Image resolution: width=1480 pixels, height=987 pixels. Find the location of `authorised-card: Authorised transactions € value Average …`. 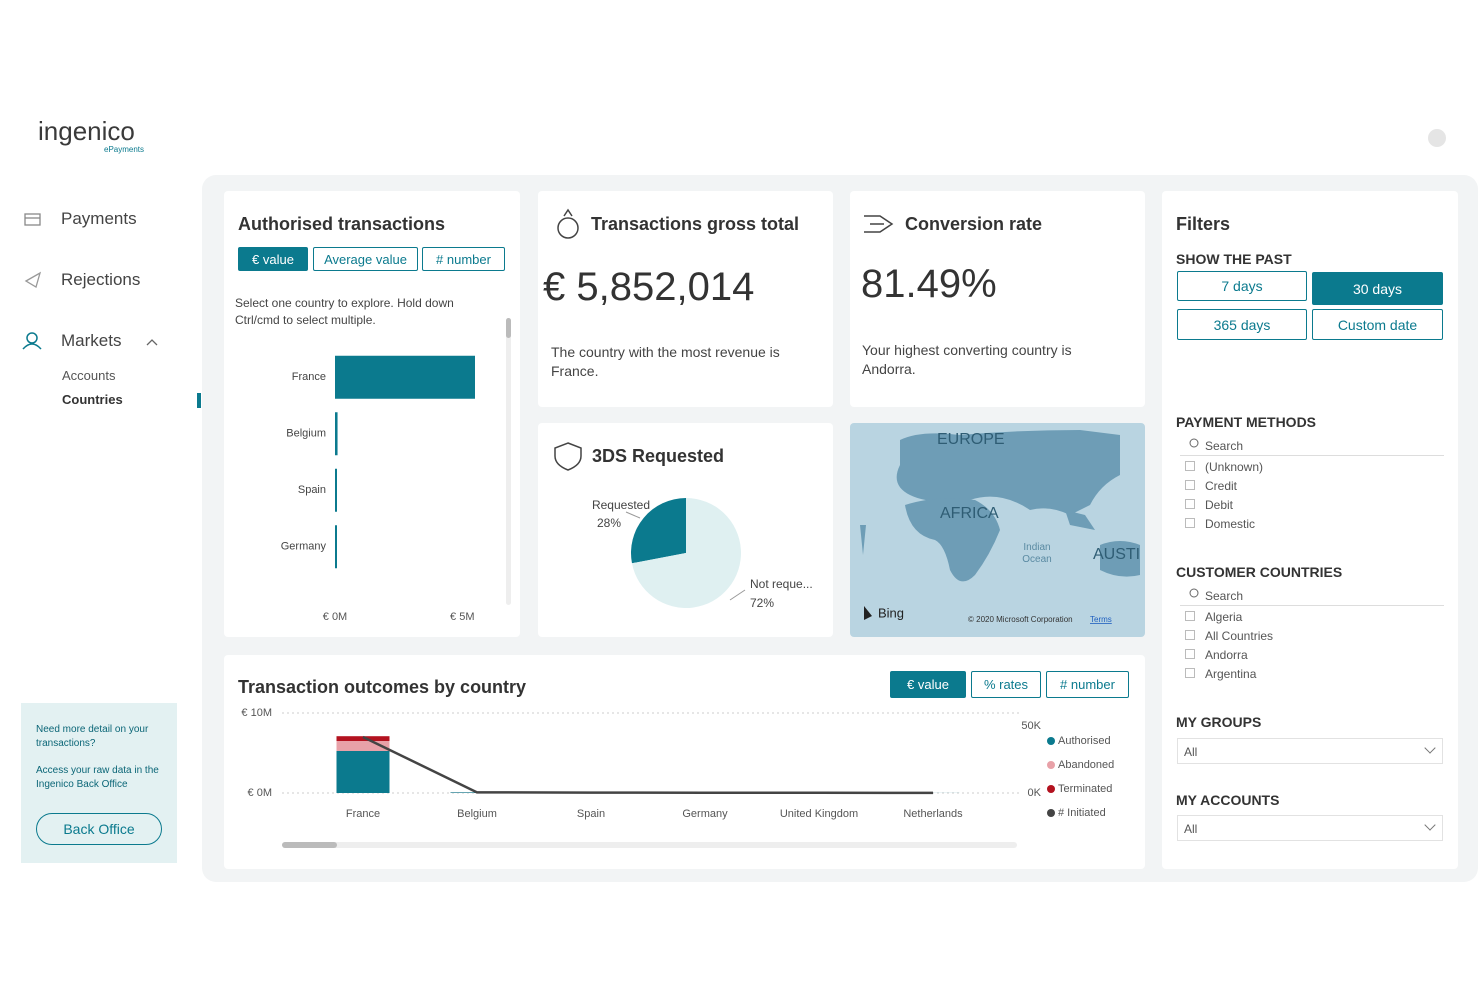

authorised-card: Authorised transactions € value Average … is located at coordinates (372, 414).